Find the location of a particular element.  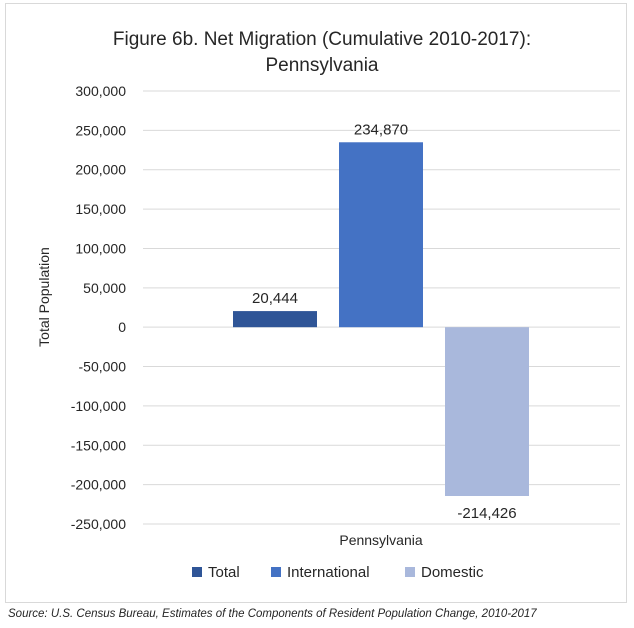

y-tick-label: 300,000 is located at coordinates (100, 91).